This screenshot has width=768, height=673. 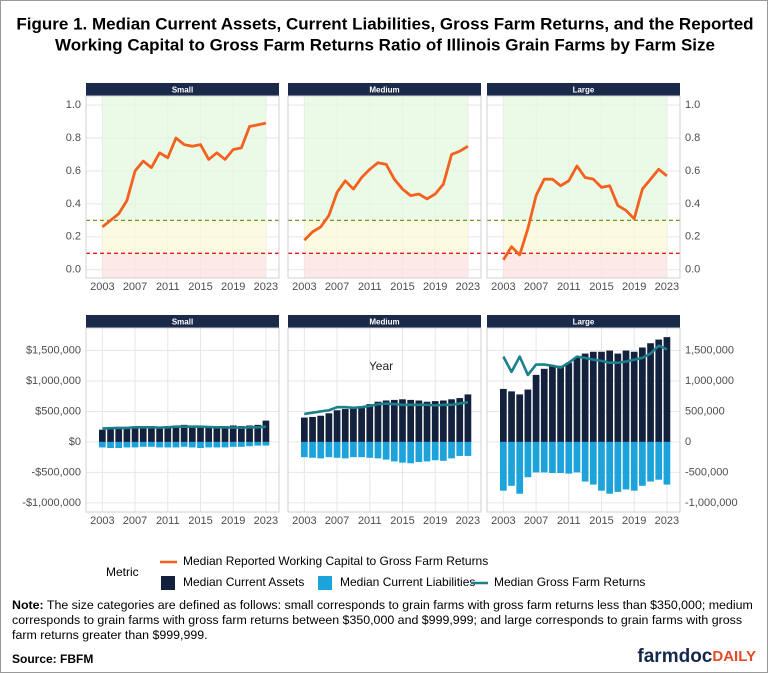 I want to click on x-axis-label: Year, so click(x=381, y=366).